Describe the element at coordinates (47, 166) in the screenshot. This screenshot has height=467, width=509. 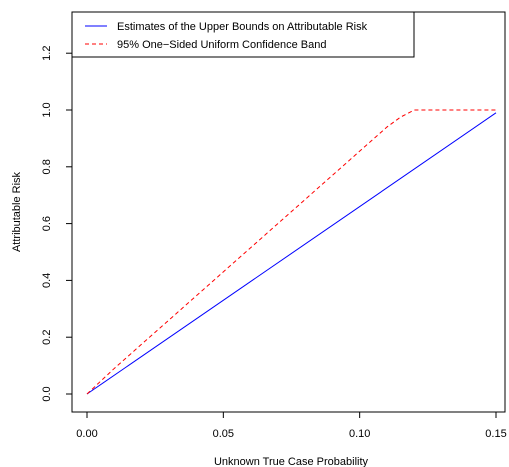
I see `y-tick-label: 0.8` at that location.